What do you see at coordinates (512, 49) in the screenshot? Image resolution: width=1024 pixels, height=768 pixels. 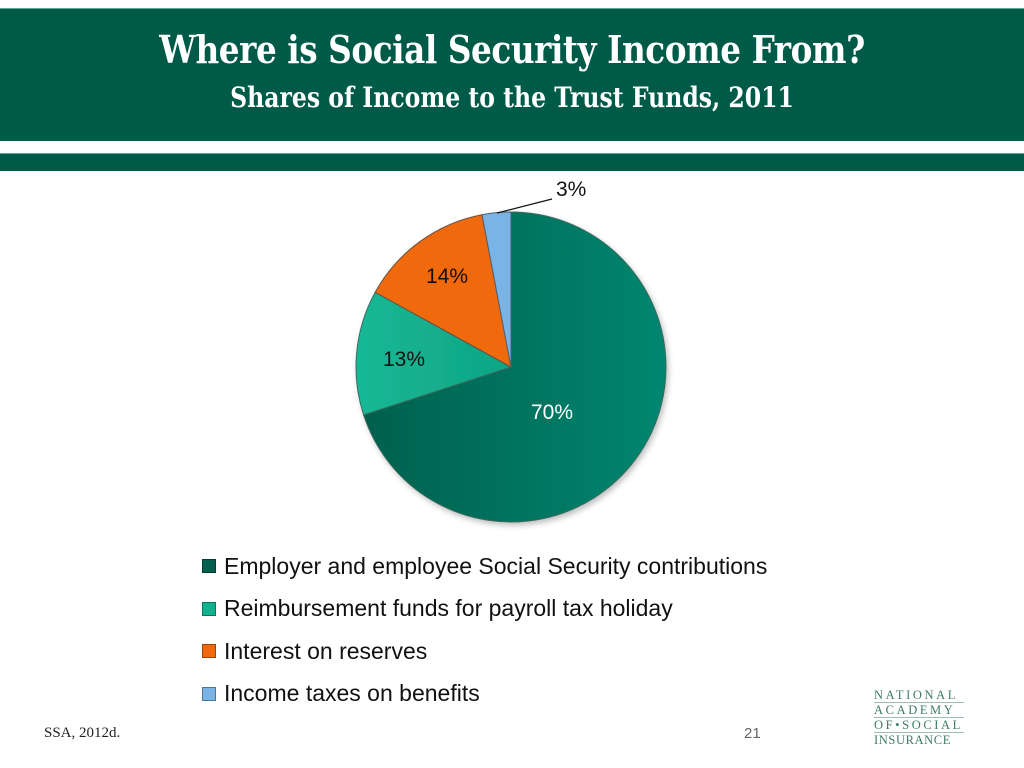 I see `slide-title: Where is Social Security Income From?` at bounding box center [512, 49].